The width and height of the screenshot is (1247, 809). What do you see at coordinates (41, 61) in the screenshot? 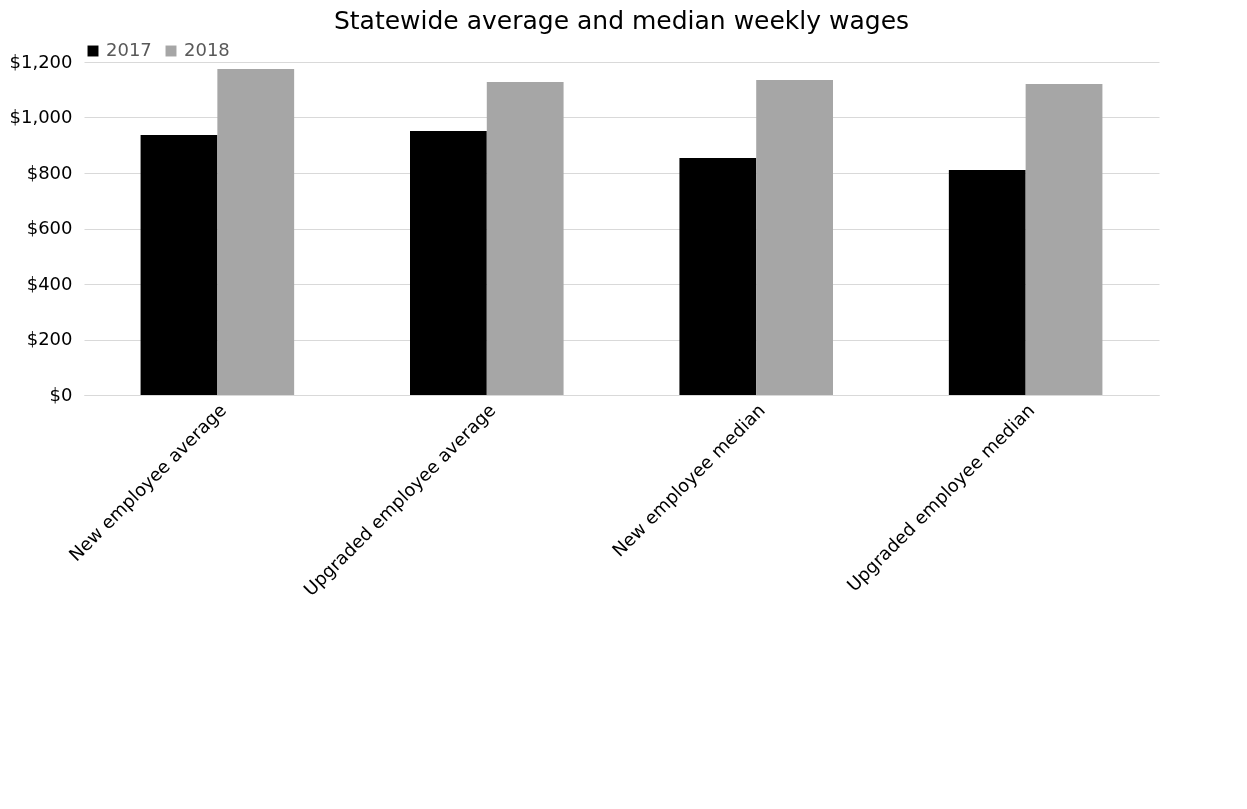
I see `y-tick-label: $1,200` at bounding box center [41, 61].